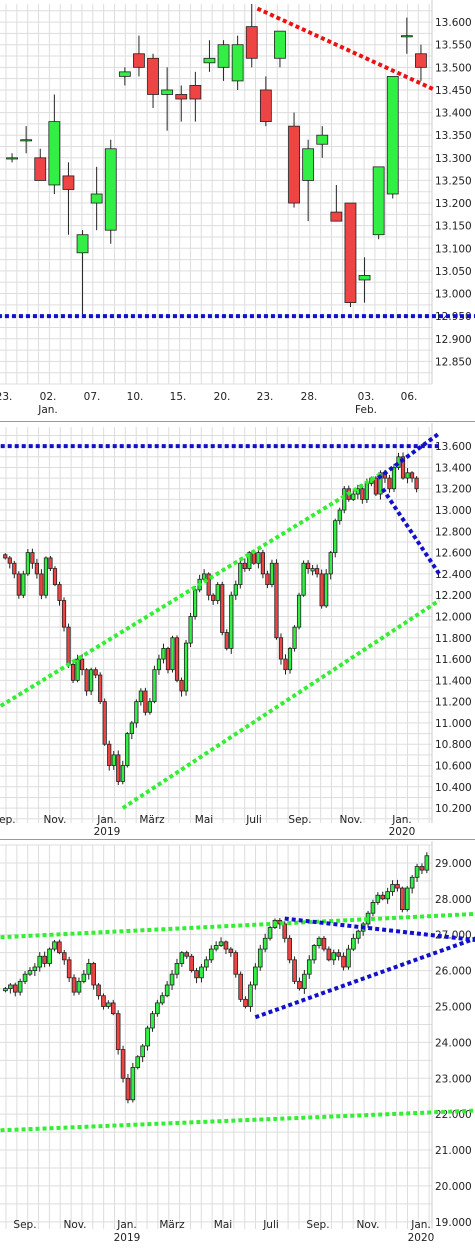 Image resolution: width=475 pixels, height=1250 pixels. What do you see at coordinates (453, 788) in the screenshot?
I see `y-tick-label: 10.400` at bounding box center [453, 788].